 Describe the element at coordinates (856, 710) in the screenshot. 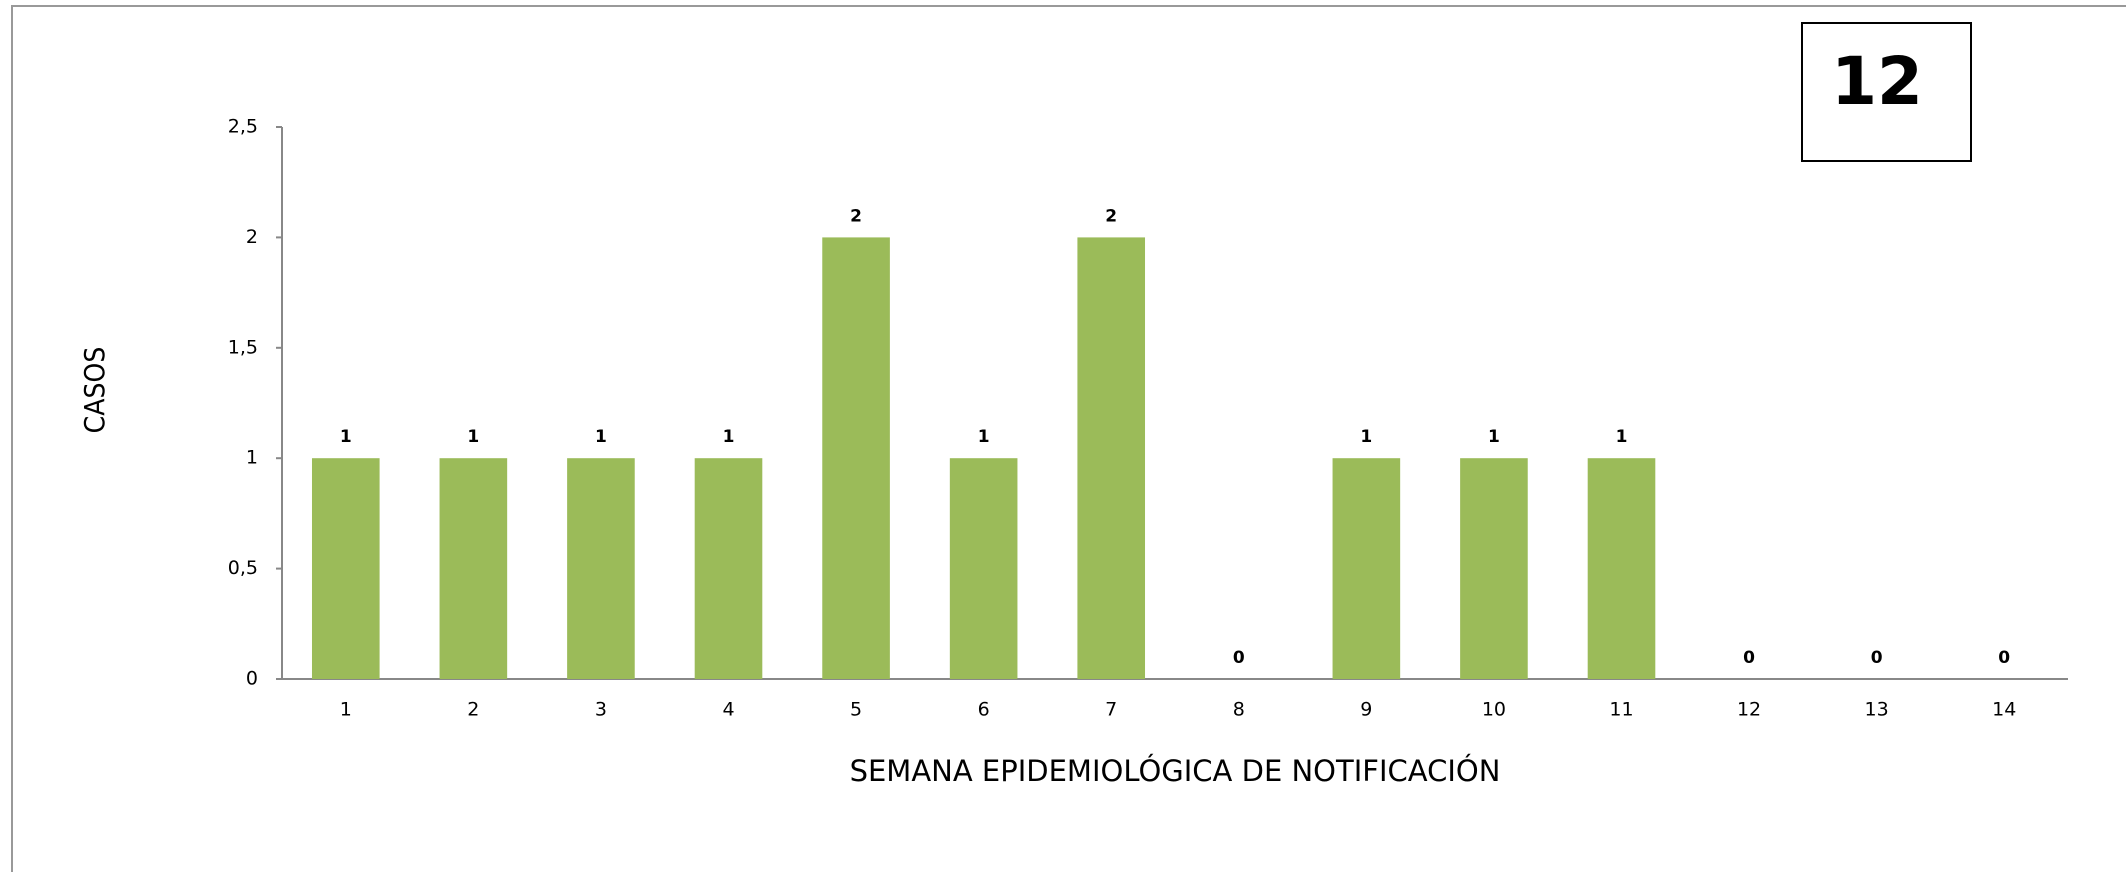

I see `x-tick-label: 5` at that location.